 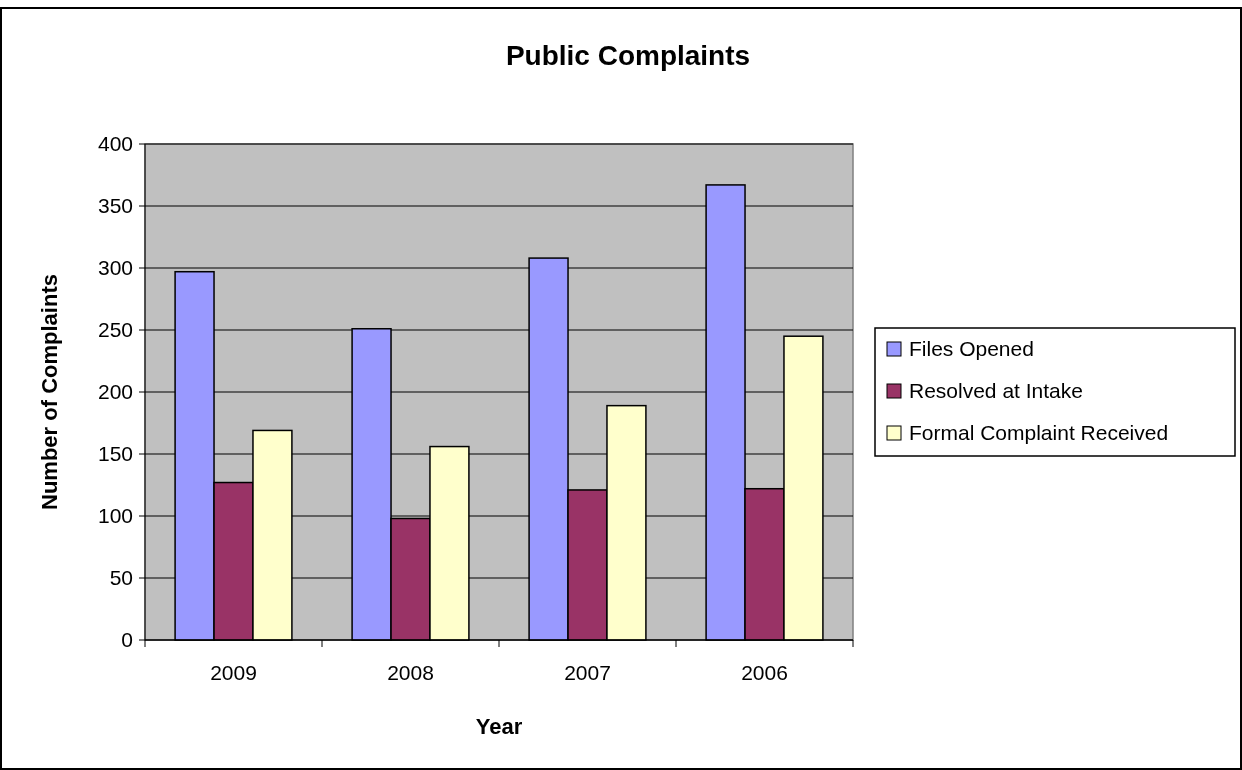 I want to click on y-tick-label: 100, so click(x=115, y=516).